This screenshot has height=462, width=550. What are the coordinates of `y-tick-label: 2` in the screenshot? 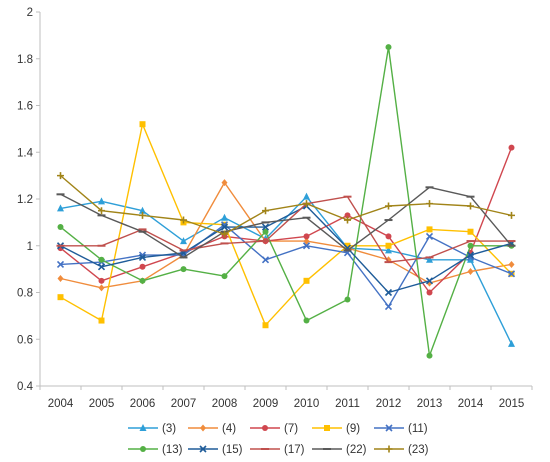 It's located at (30, 13).